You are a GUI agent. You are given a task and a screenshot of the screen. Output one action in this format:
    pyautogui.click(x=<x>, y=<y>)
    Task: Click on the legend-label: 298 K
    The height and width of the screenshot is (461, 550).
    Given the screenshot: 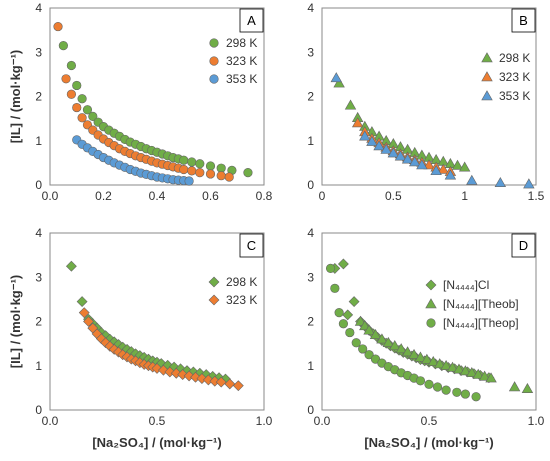 What is the action you would take?
    pyautogui.click(x=514, y=58)
    